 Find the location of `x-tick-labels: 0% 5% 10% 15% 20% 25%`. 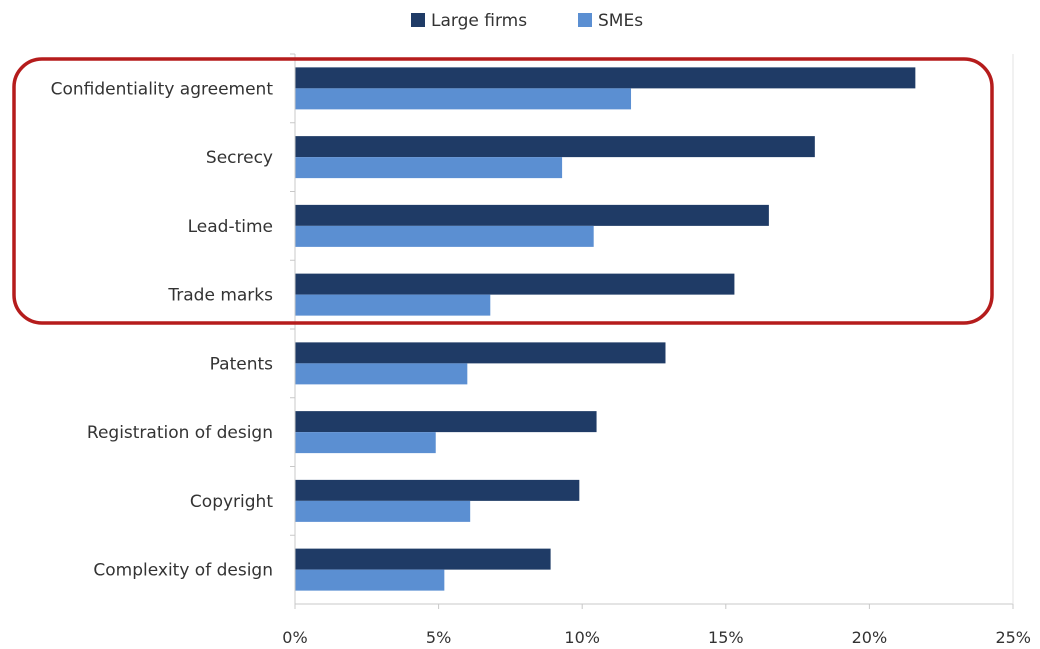

x-tick-labels: 0% 5% 10% 15% 20% 25% is located at coordinates (656, 625).